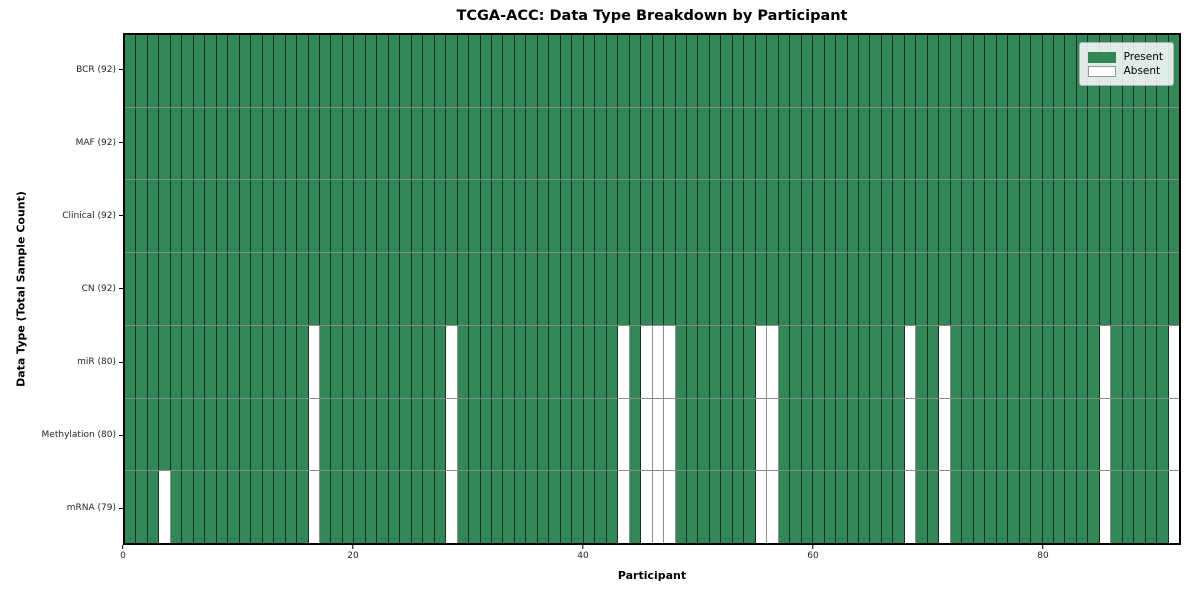 The width and height of the screenshot is (1200, 600). I want to click on x-tick-label: 80, so click(1043, 553).